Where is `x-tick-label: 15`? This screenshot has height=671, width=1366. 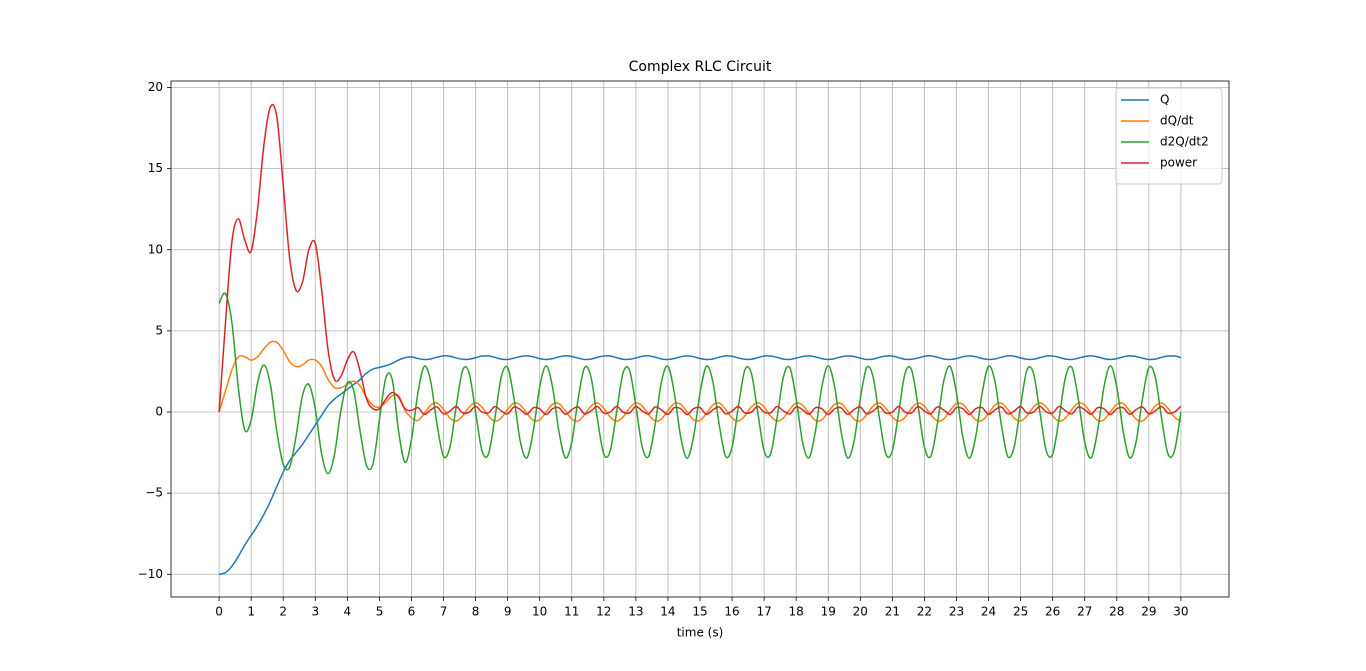 x-tick-label: 15 is located at coordinates (699, 612).